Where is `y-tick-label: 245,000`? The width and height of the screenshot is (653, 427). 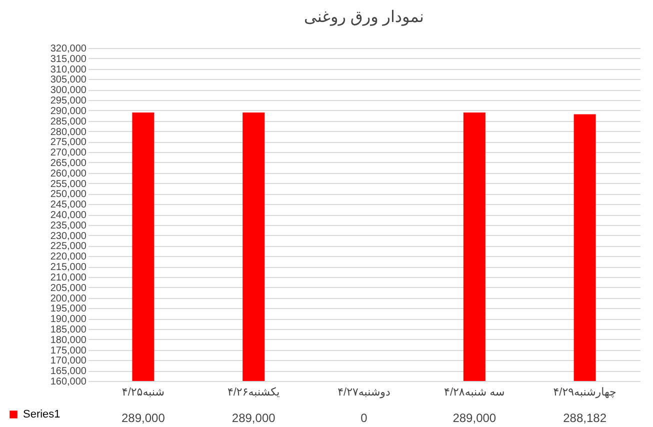 y-tick-label: 245,000 is located at coordinates (68, 205).